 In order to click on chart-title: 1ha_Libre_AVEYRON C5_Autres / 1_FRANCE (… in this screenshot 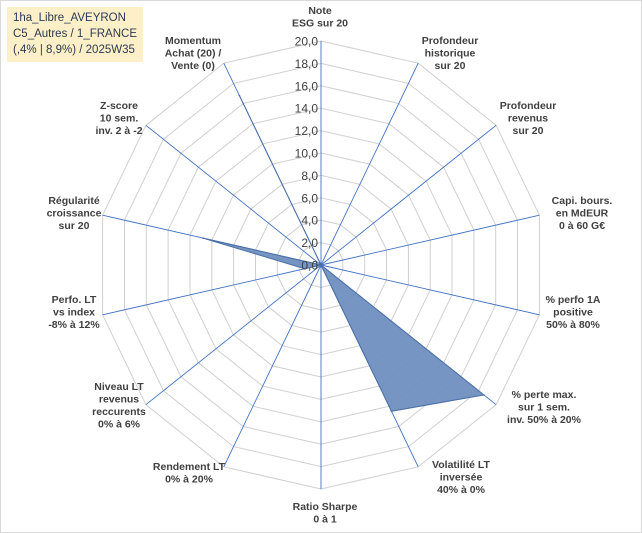, I will do `click(75, 34)`.